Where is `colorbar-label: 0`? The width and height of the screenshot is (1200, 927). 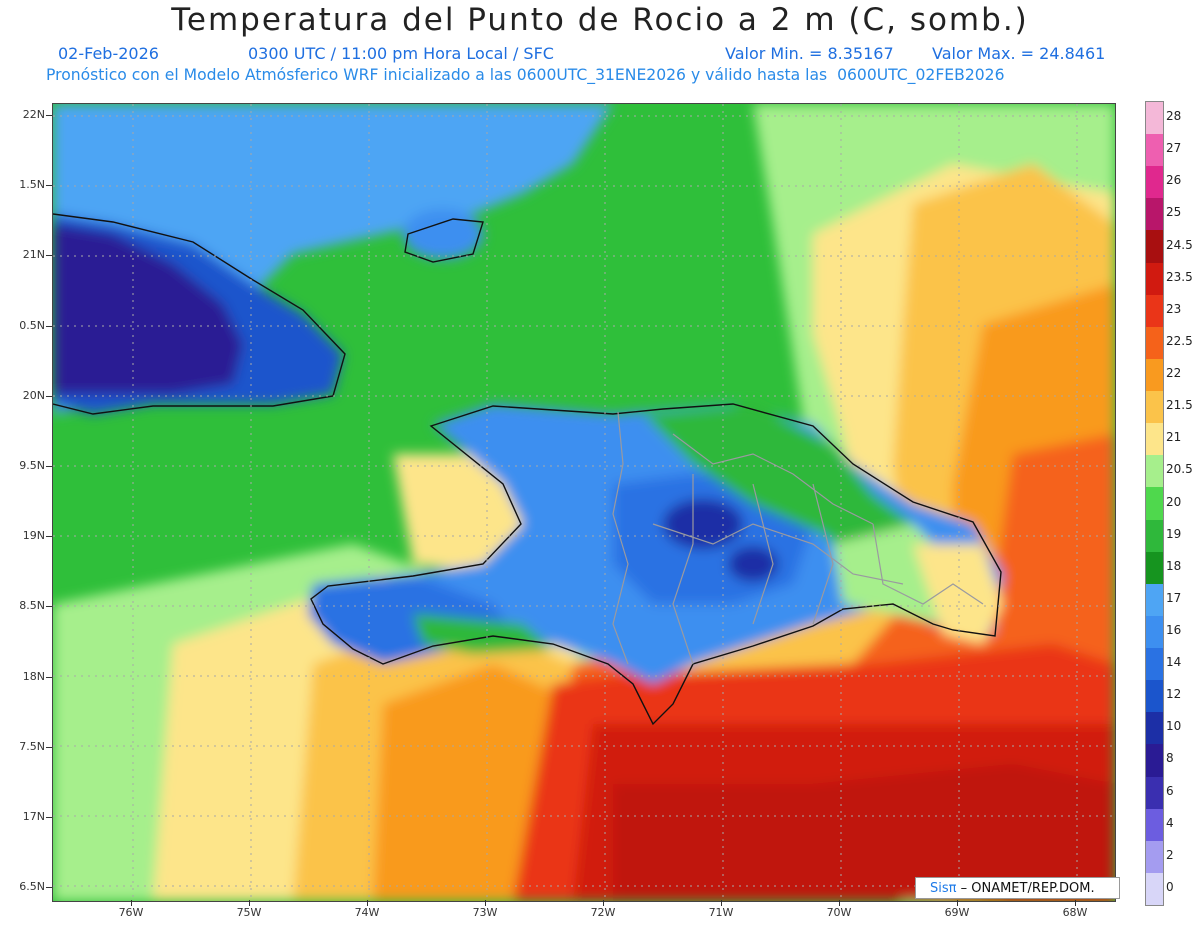 colorbar-label: 0 is located at coordinates (1170, 886).